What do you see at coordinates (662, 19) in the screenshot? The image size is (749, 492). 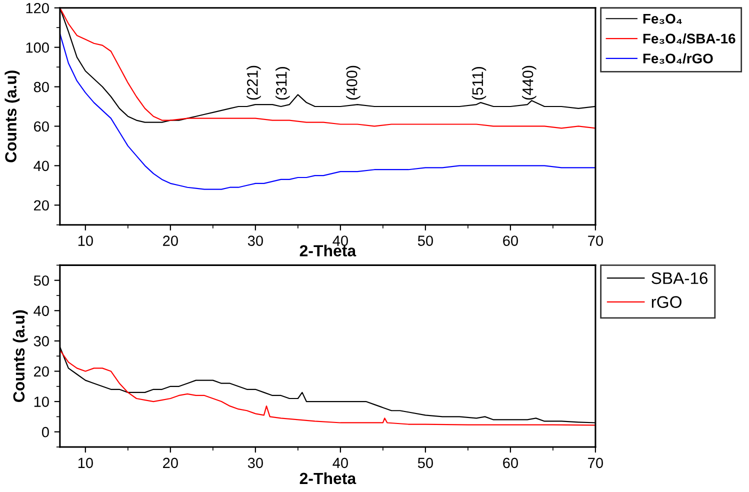 I see `legend-label: Fe₃O₄` at bounding box center [662, 19].